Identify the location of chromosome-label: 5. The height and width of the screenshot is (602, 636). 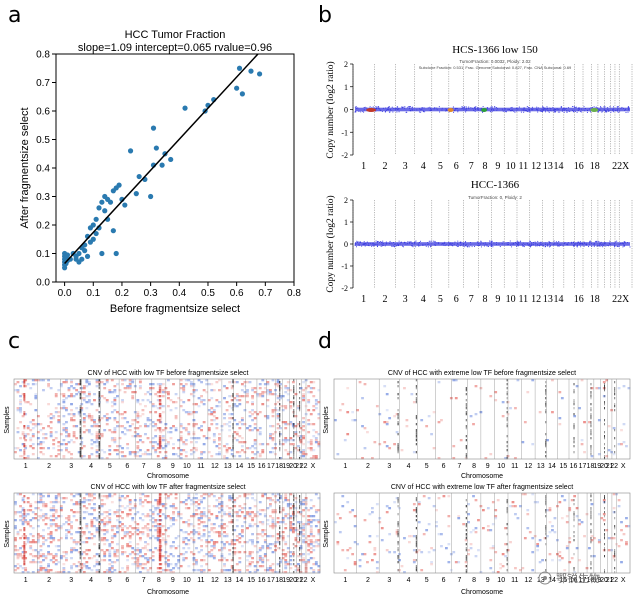
(440, 299).